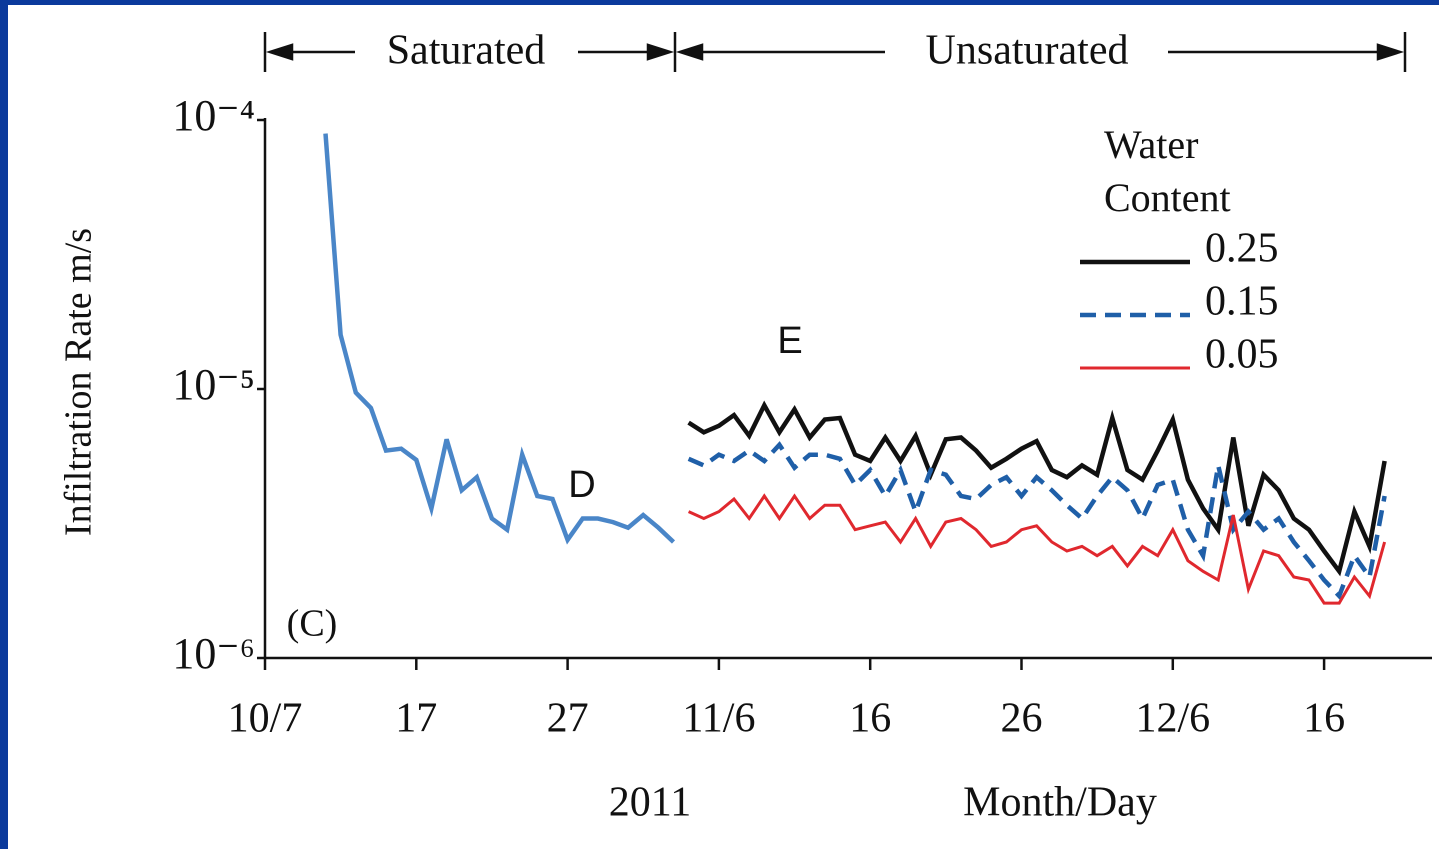  What do you see at coordinates (1021, 719) in the screenshot?
I see `x-tick-label: 26` at bounding box center [1021, 719].